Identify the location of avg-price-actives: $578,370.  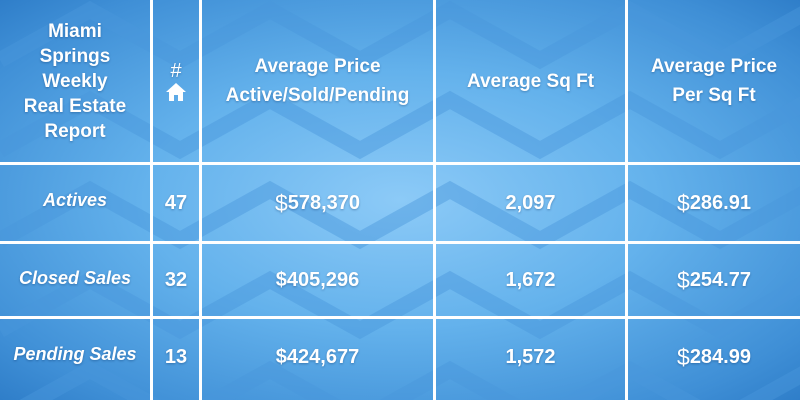
(317, 203).